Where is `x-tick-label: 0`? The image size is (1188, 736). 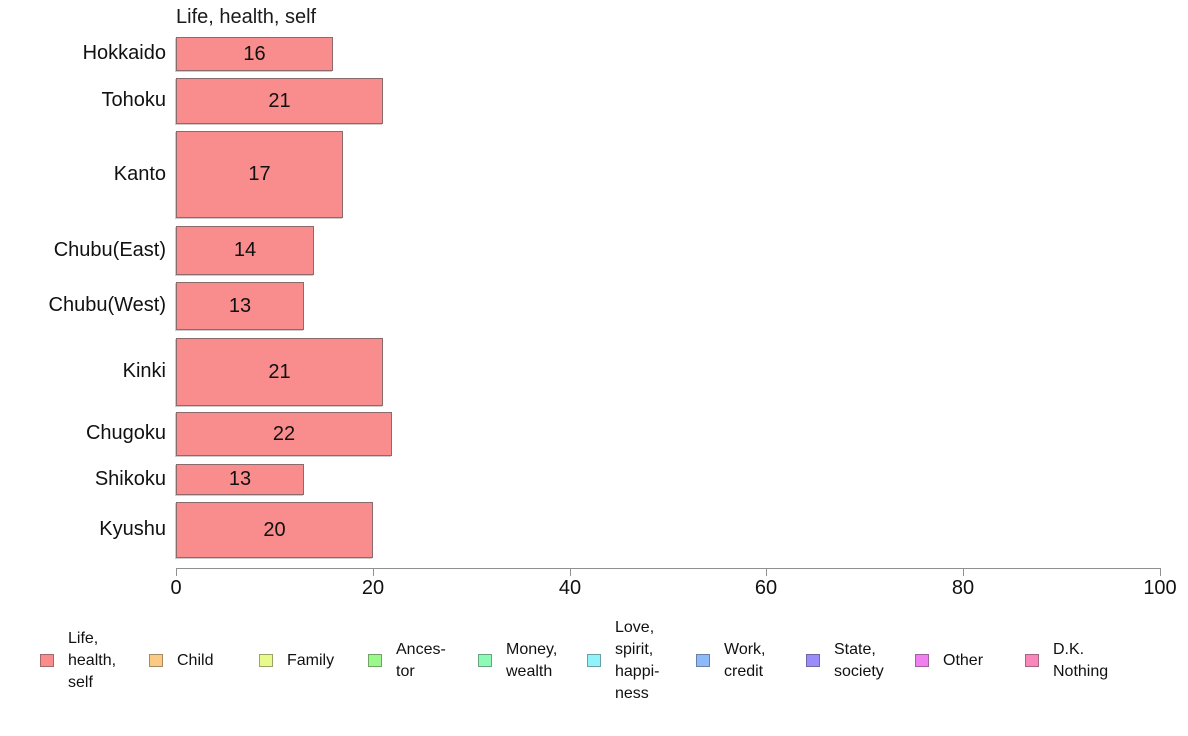 x-tick-label: 0 is located at coordinates (176, 588).